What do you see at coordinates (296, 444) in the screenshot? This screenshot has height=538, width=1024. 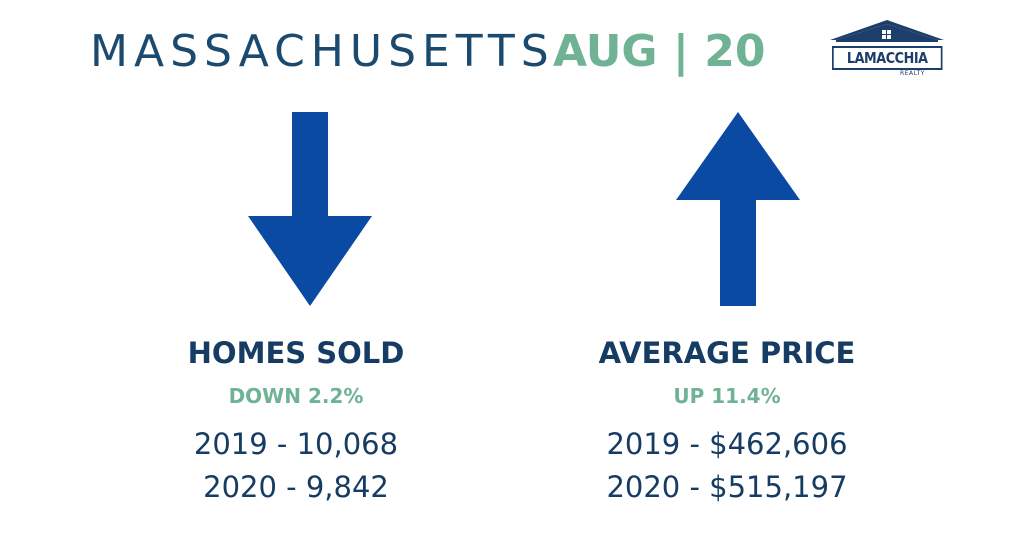 I see `homes-sold-2019: 2019 - 10,068` at bounding box center [296, 444].